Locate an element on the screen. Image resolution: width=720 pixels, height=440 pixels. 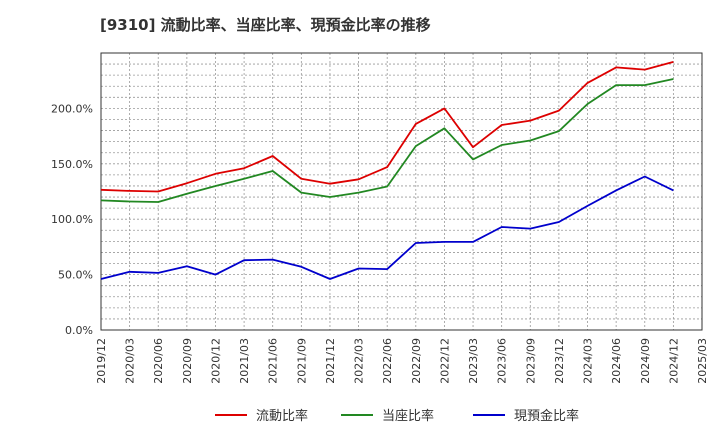
x-tick-label: 2024/09 is located at coordinates (645, 361).